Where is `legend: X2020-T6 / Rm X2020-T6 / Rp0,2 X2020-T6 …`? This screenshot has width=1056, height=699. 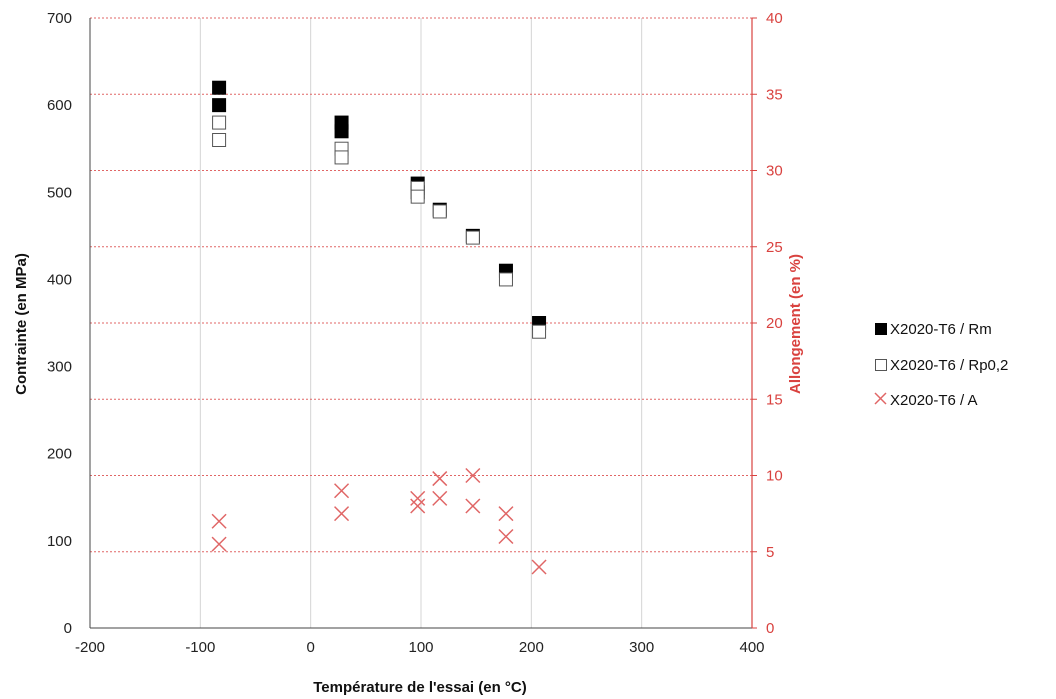
legend: X2020-T6 / Rm X2020-T6 / Rp0,2 X2020-T6 … is located at coordinates (941, 365).